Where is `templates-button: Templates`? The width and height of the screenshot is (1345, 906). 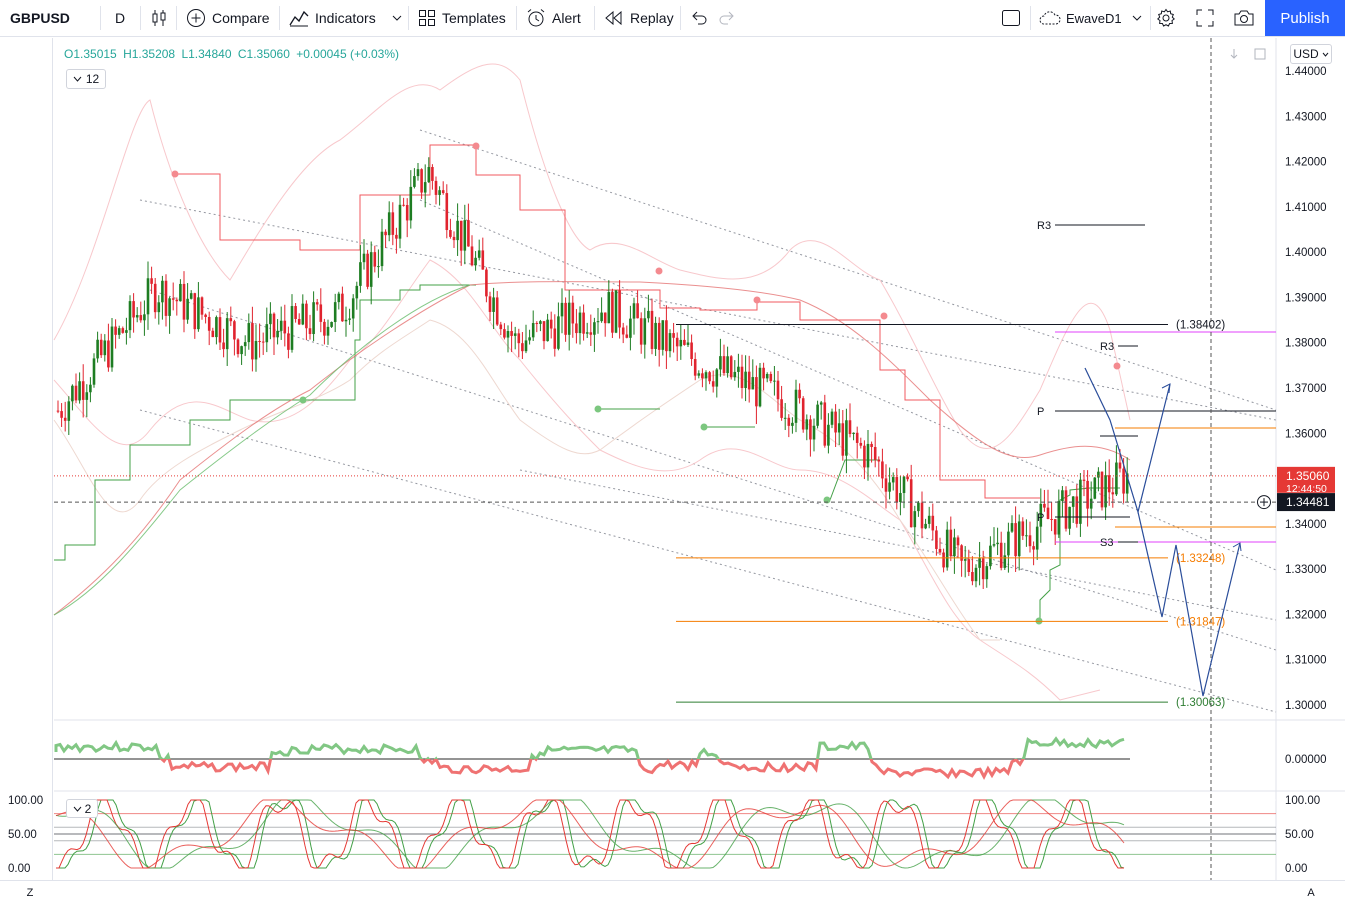 templates-button: Templates is located at coordinates (462, 18).